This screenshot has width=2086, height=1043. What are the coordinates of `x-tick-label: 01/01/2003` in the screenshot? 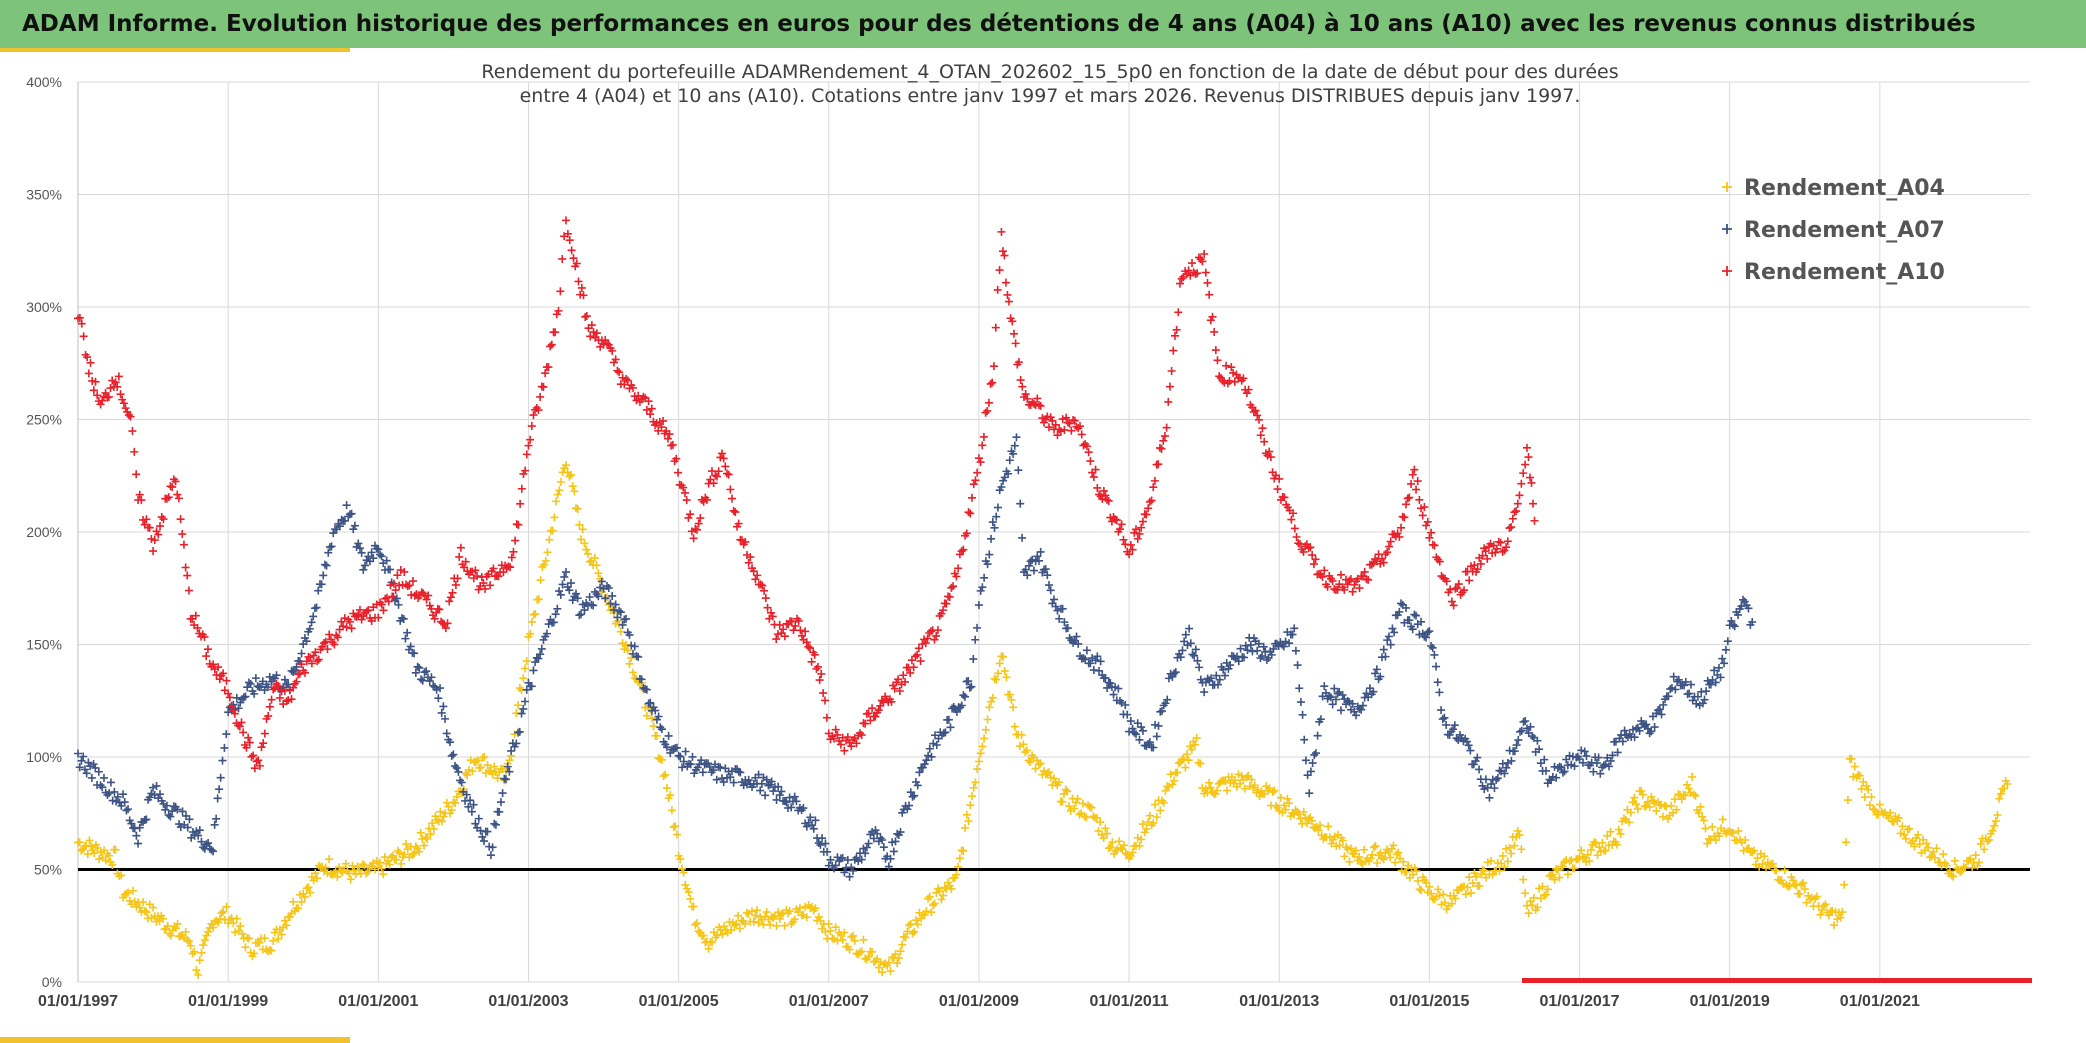 It's located at (528, 1001).